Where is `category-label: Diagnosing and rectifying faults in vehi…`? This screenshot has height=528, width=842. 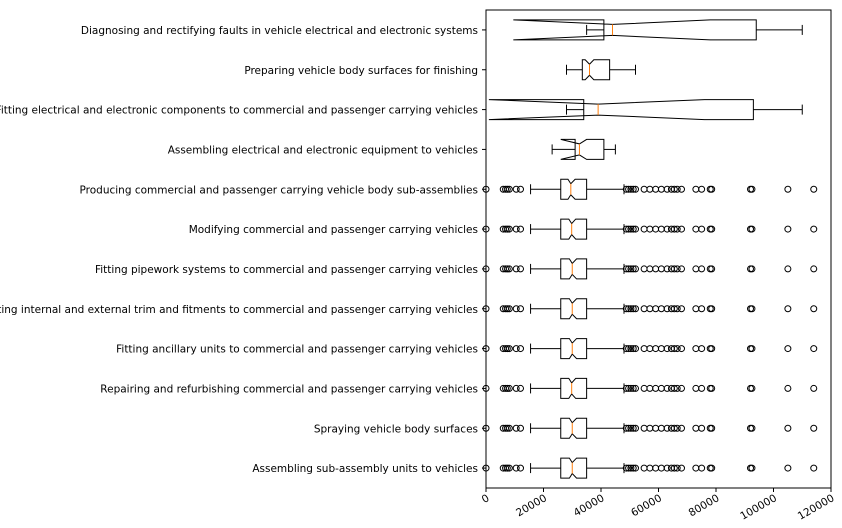
category-label: Diagnosing and rectifying faults in vehi… is located at coordinates (279, 31).